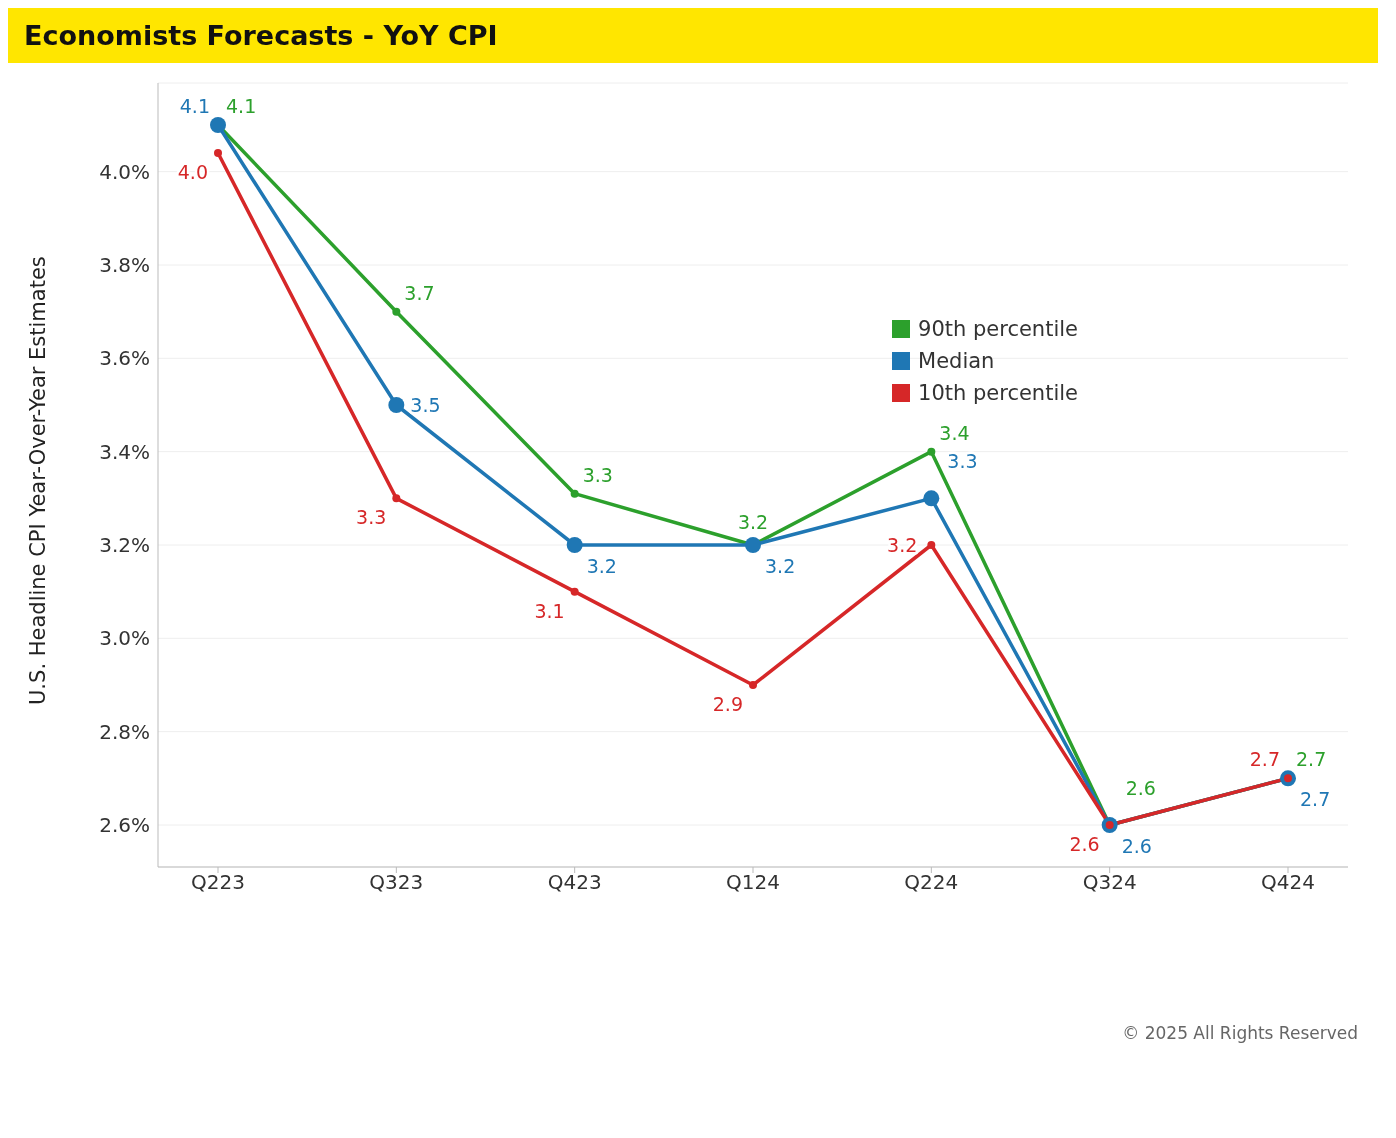 This screenshot has height=1138, width=1396. What do you see at coordinates (1109, 882) in the screenshot?
I see `x-tick-label: Q324` at bounding box center [1109, 882].